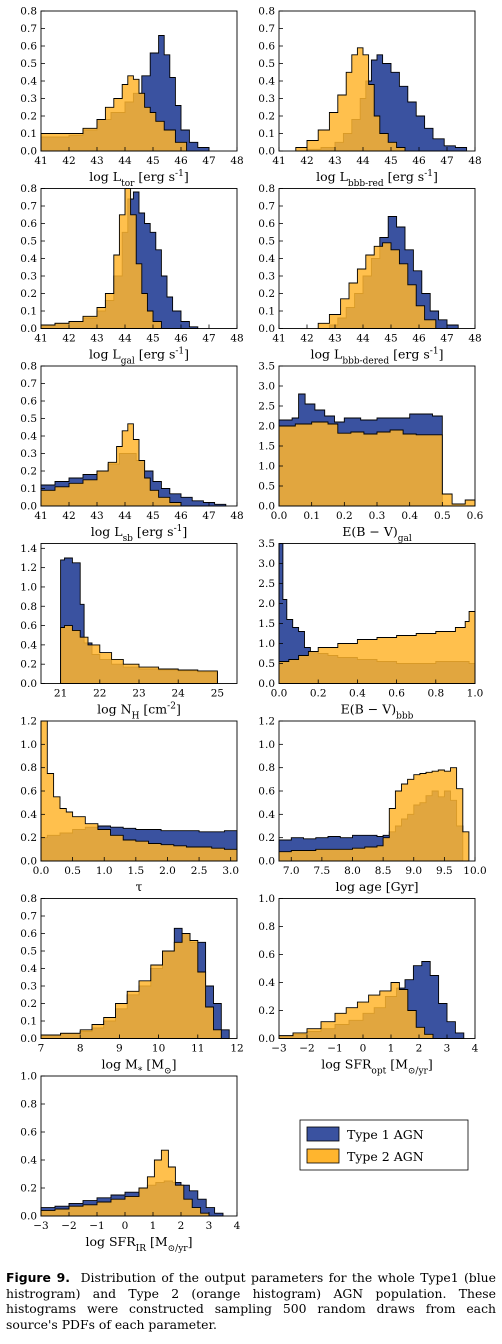 The image size is (502, 1344). Describe the element at coordinates (377, 179) in the screenshot. I see `x-axis-label: log Lbbb-red [erg s-1]` at that location.